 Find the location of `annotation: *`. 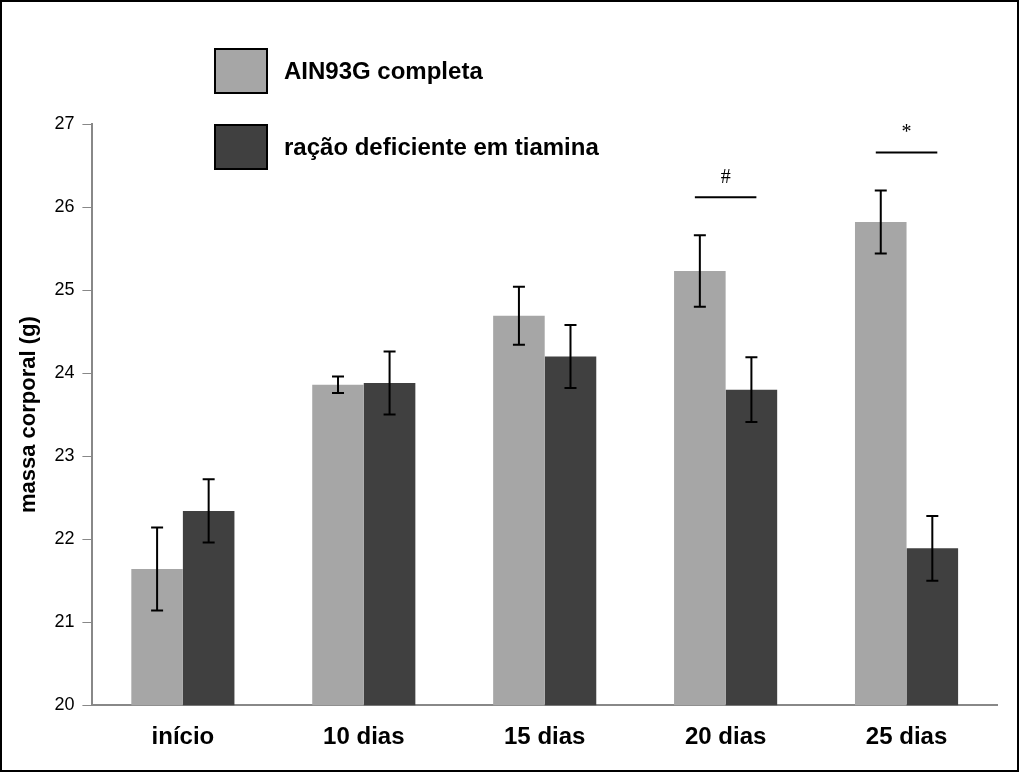

annotation: * is located at coordinates (906, 130).